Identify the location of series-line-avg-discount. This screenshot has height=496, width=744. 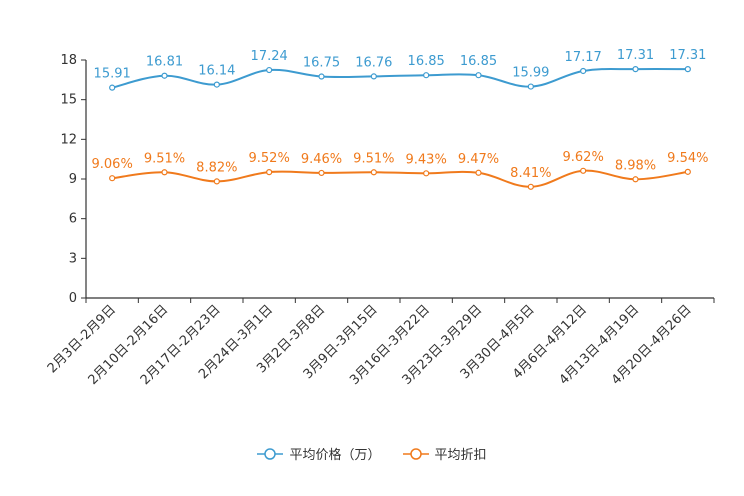
(400, 178).